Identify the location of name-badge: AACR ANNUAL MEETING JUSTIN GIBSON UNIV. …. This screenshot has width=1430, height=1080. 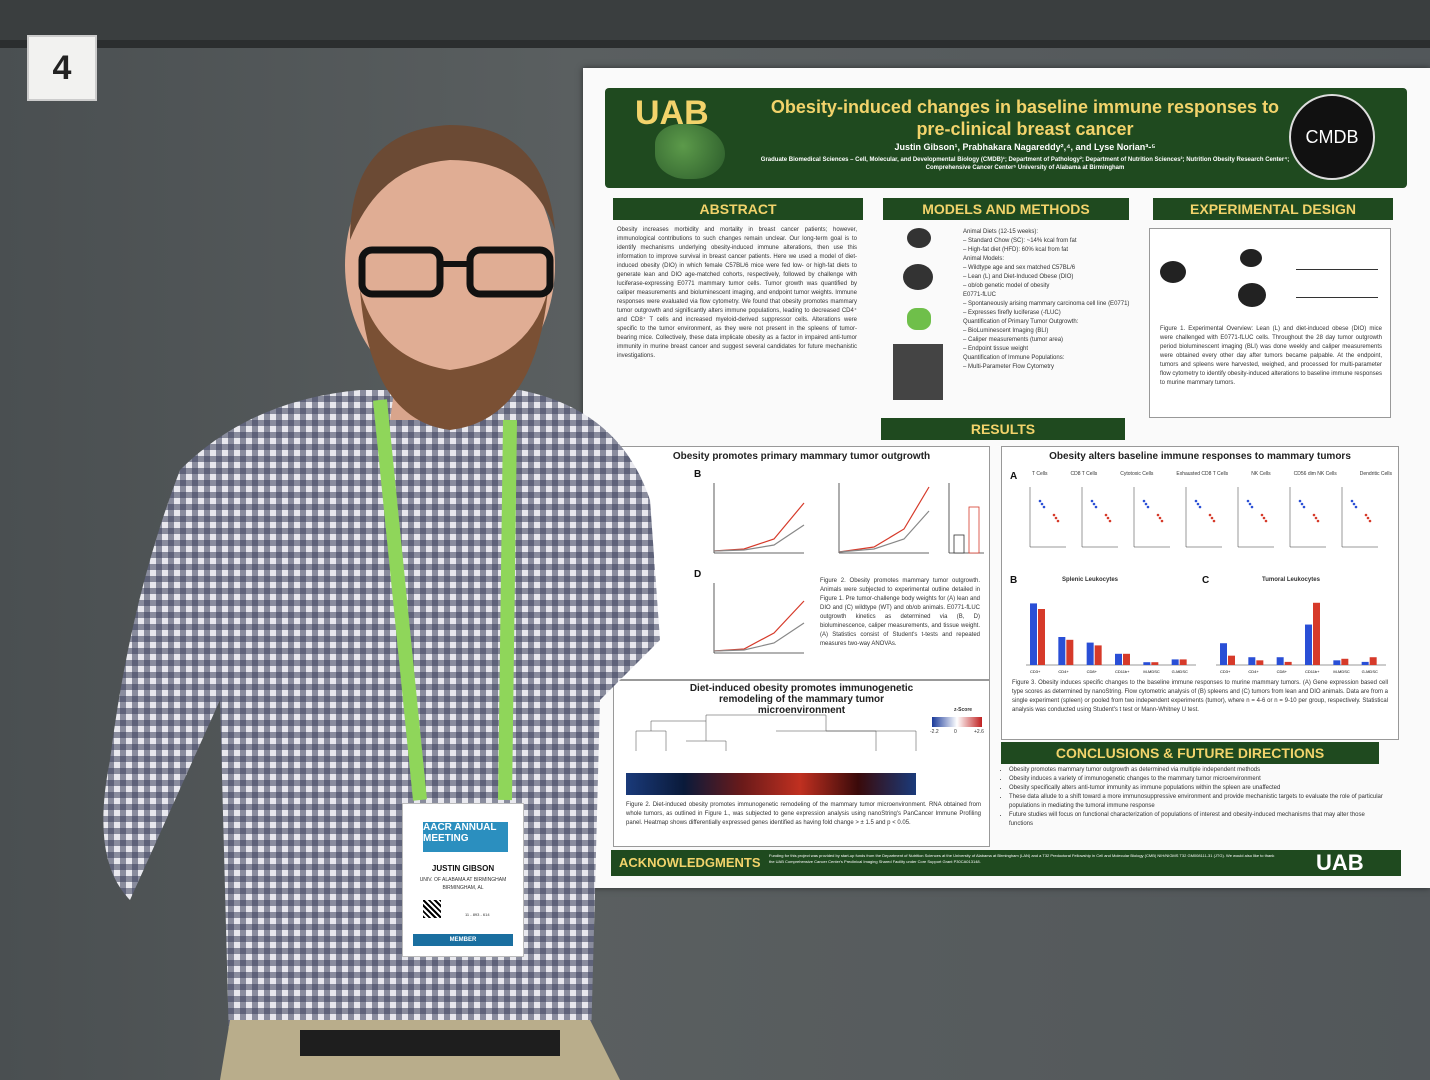
(463, 880).